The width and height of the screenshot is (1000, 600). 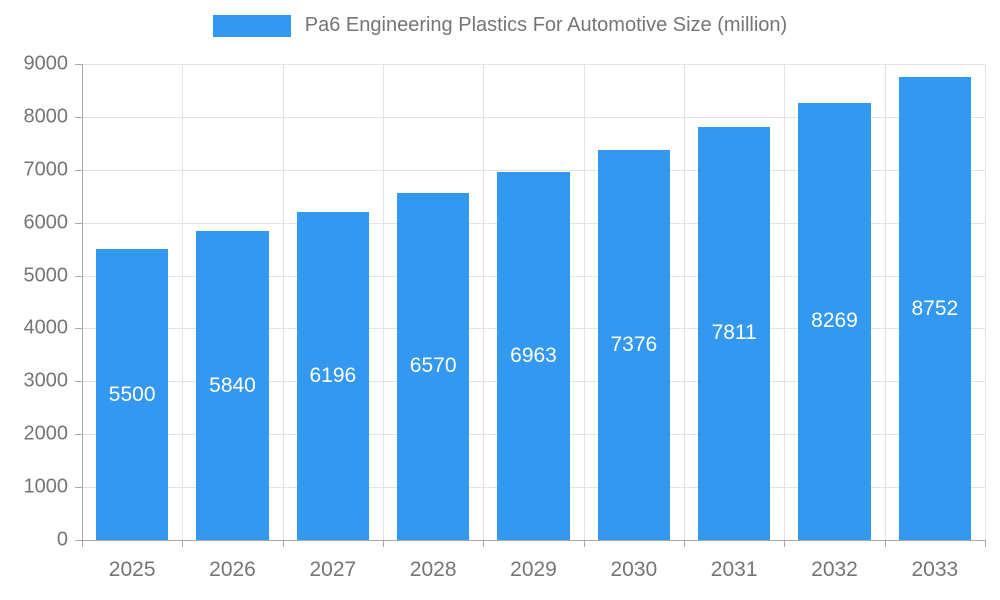 I want to click on bar-value-label: 8752, so click(x=935, y=308).